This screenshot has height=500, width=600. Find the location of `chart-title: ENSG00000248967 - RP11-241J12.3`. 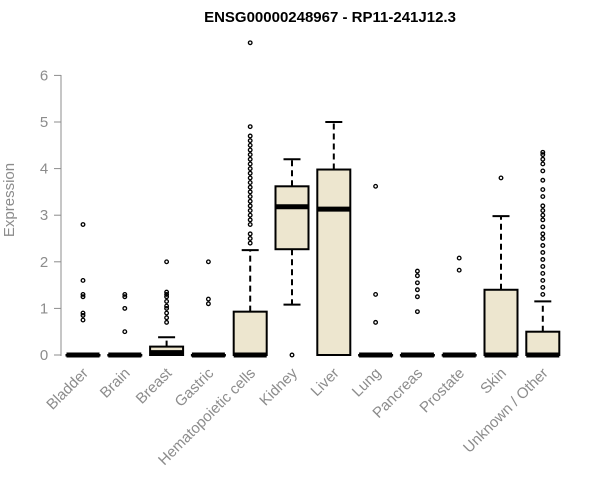

chart-title: ENSG00000248967 - RP11-241J12.3 is located at coordinates (330, 17).